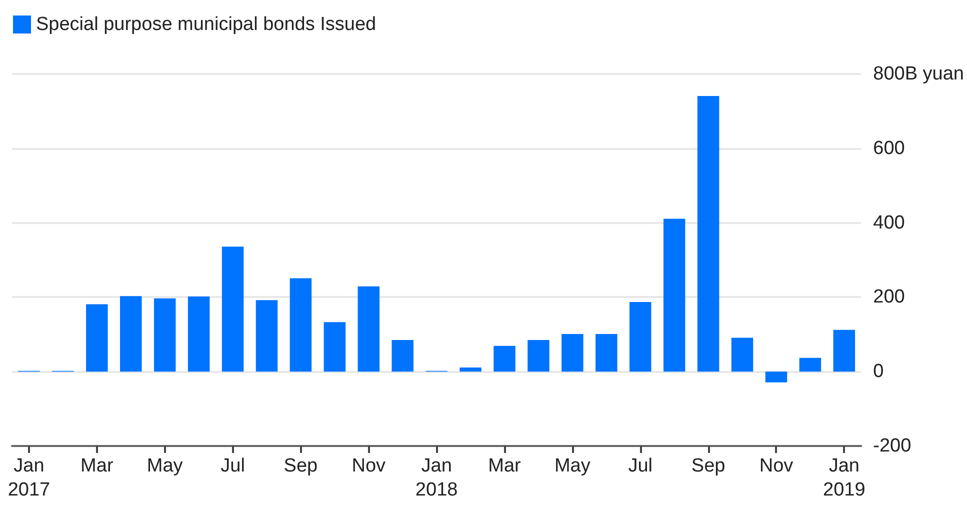  What do you see at coordinates (918, 74) in the screenshot?
I see `y-tick-label: 800B yuan` at bounding box center [918, 74].